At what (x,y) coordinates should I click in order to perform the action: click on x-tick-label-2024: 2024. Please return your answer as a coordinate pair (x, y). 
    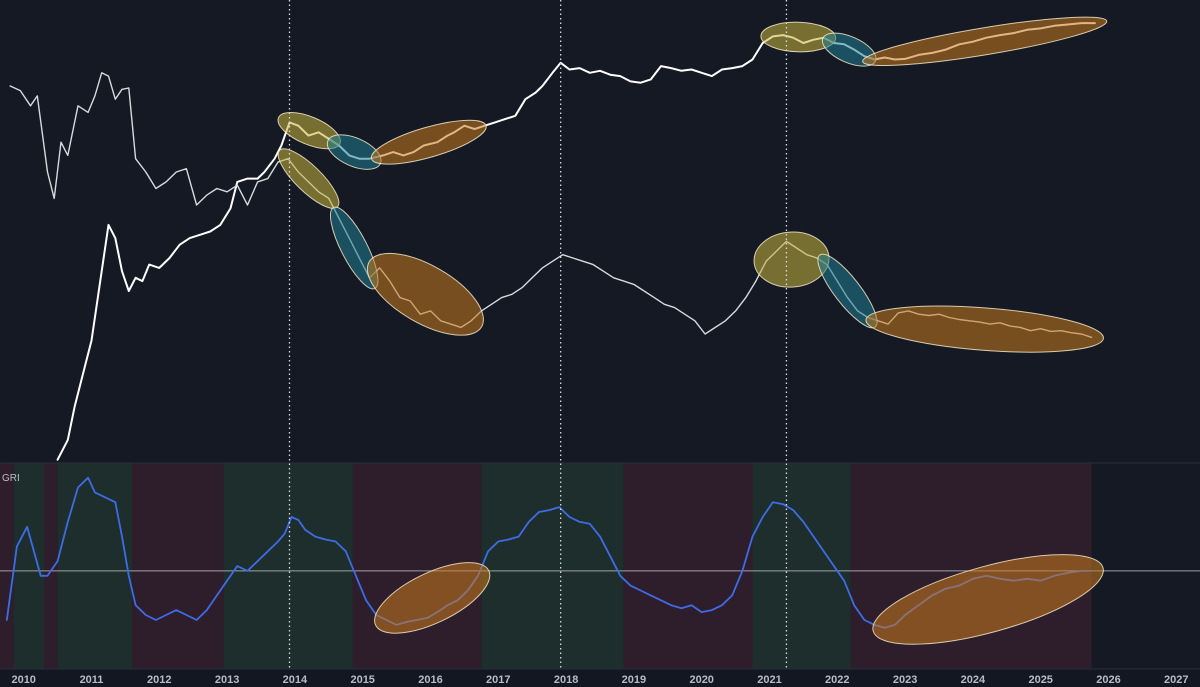
    Looking at the image, I should click on (973, 680).